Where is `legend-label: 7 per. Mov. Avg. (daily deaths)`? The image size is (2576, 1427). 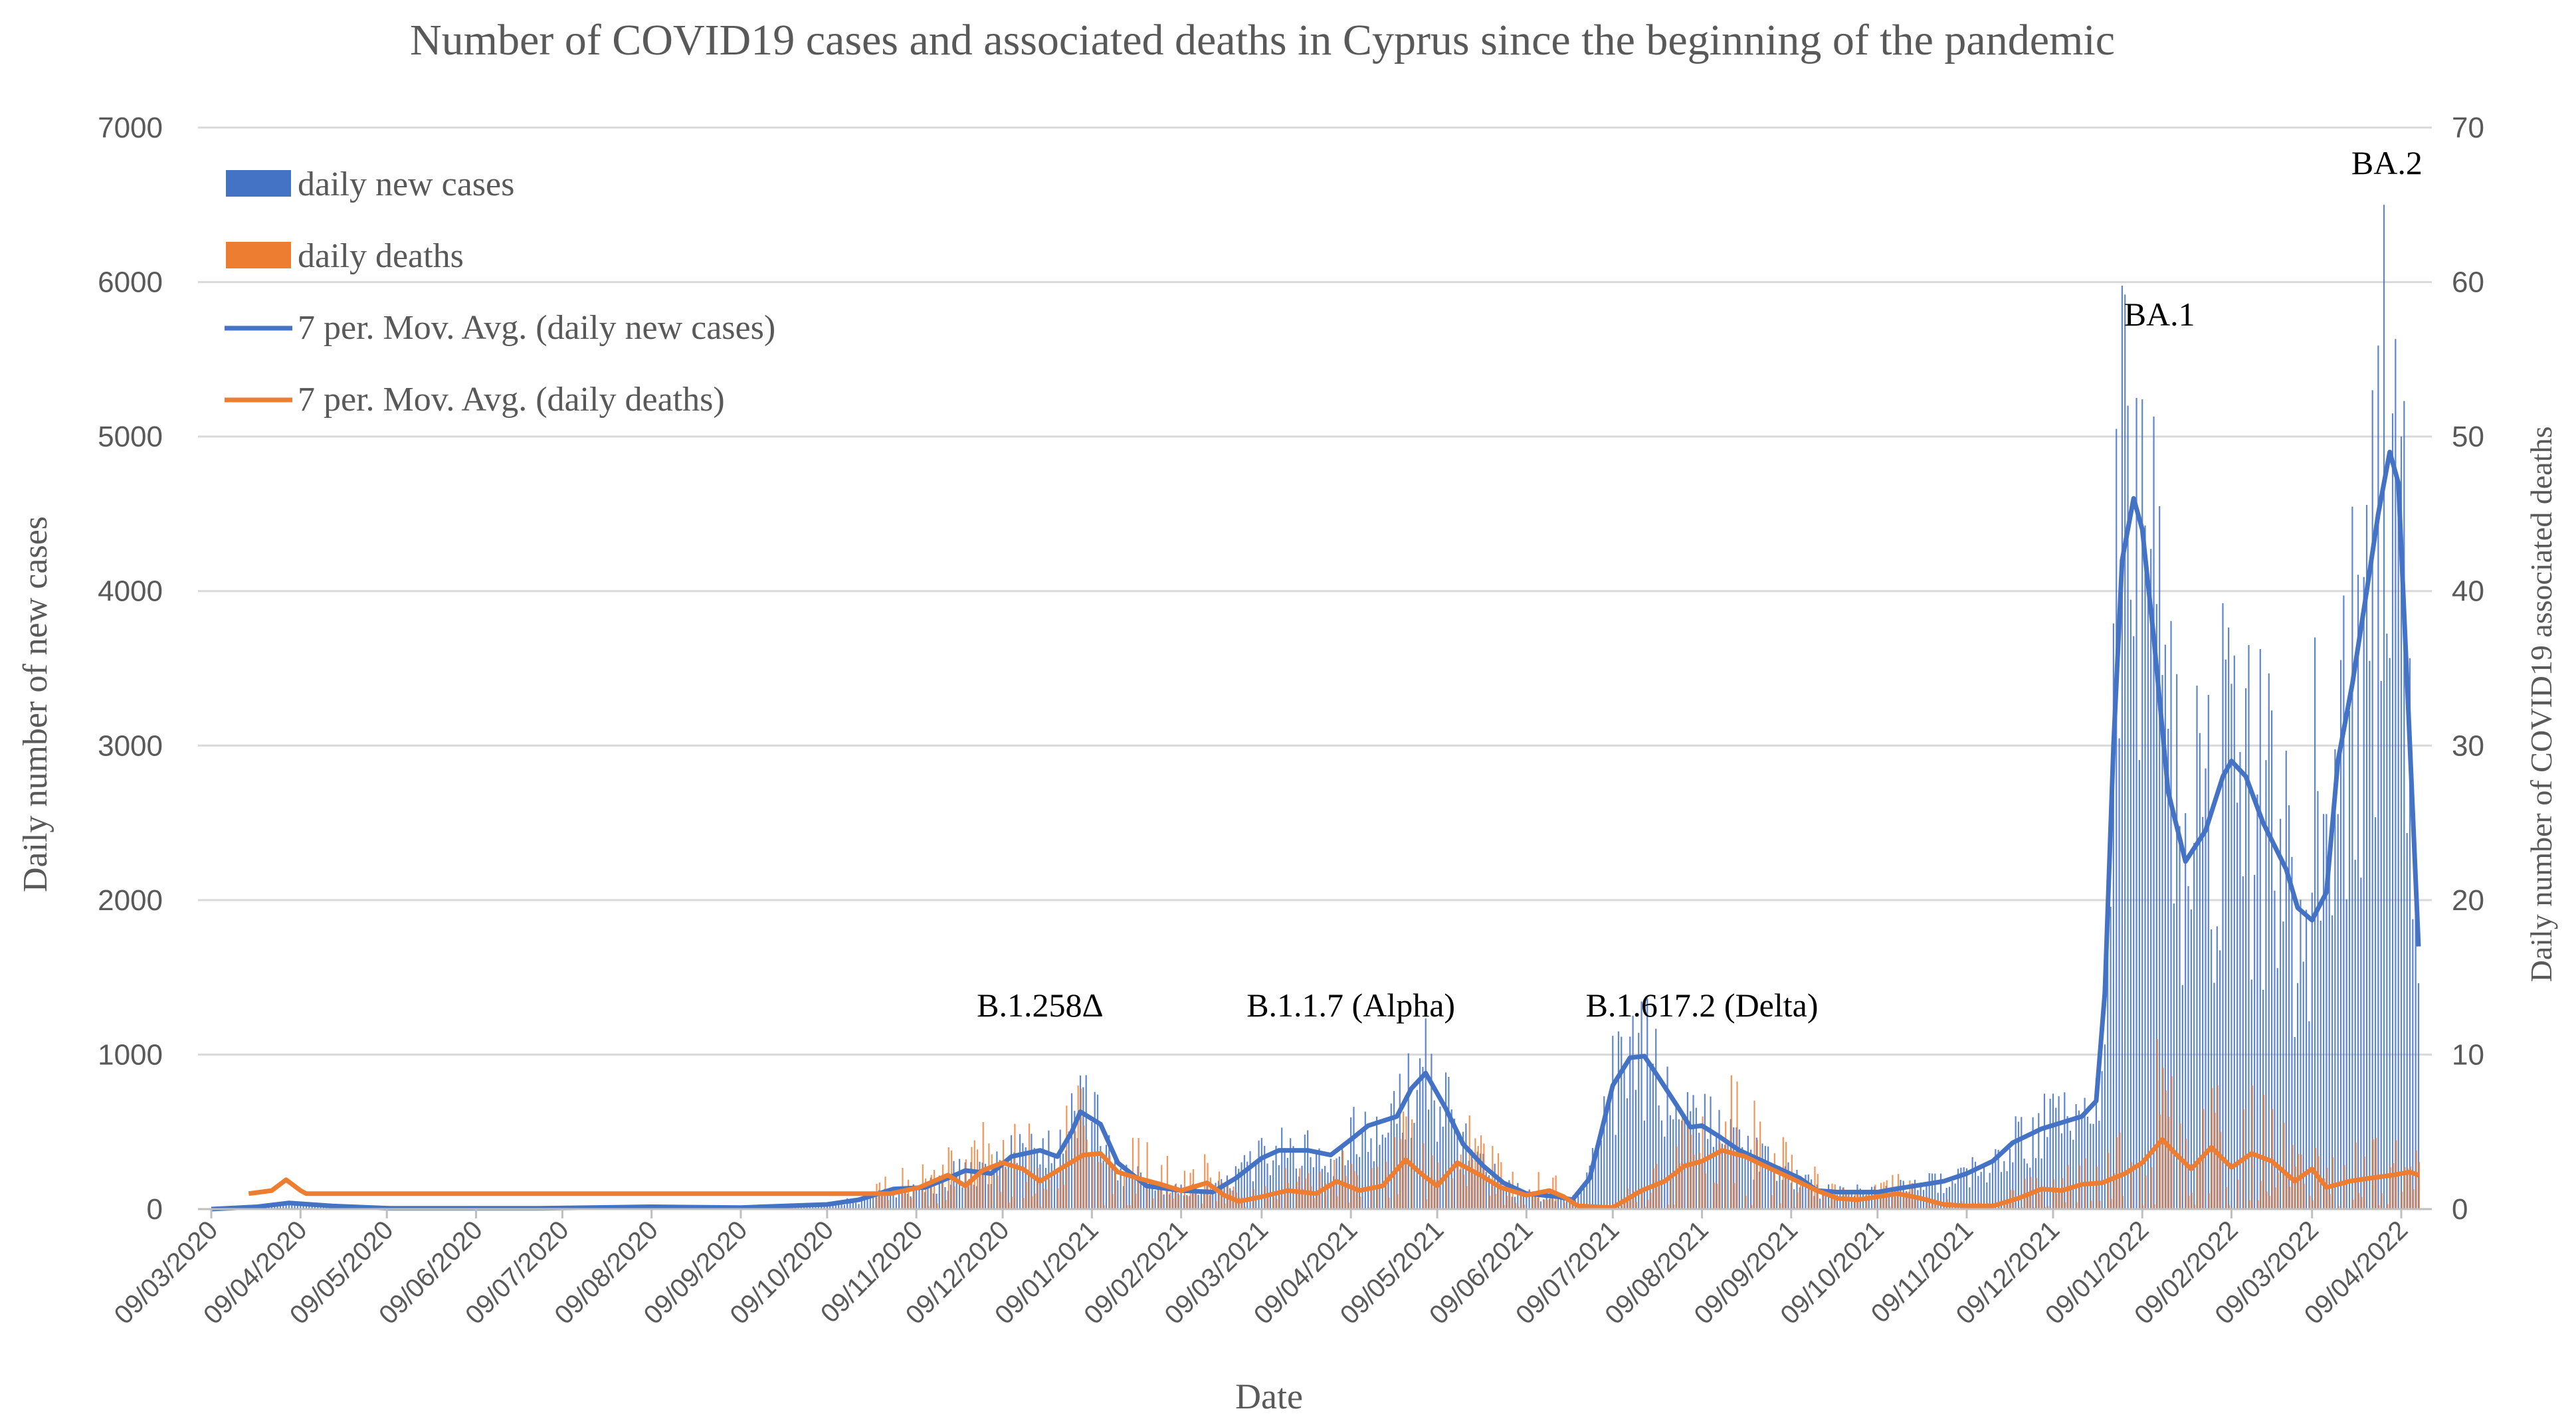 legend-label: 7 per. Mov. Avg. (daily deaths) is located at coordinates (511, 400).